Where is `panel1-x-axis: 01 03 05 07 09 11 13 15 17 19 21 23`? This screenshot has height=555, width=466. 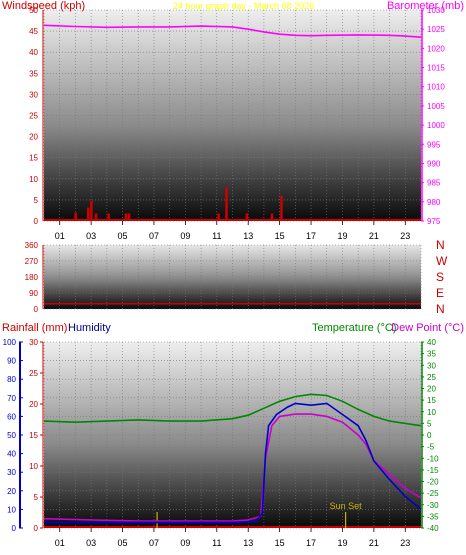
panel1-x-axis: 01 03 05 07 09 11 13 15 17 19 21 23 is located at coordinates (232, 231).